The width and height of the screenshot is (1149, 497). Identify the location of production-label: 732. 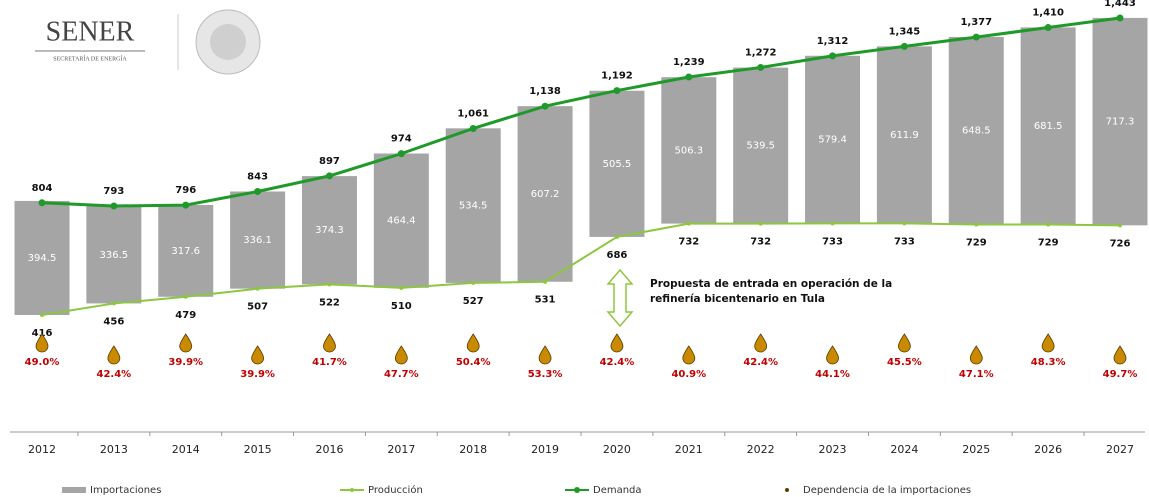
(688, 242).